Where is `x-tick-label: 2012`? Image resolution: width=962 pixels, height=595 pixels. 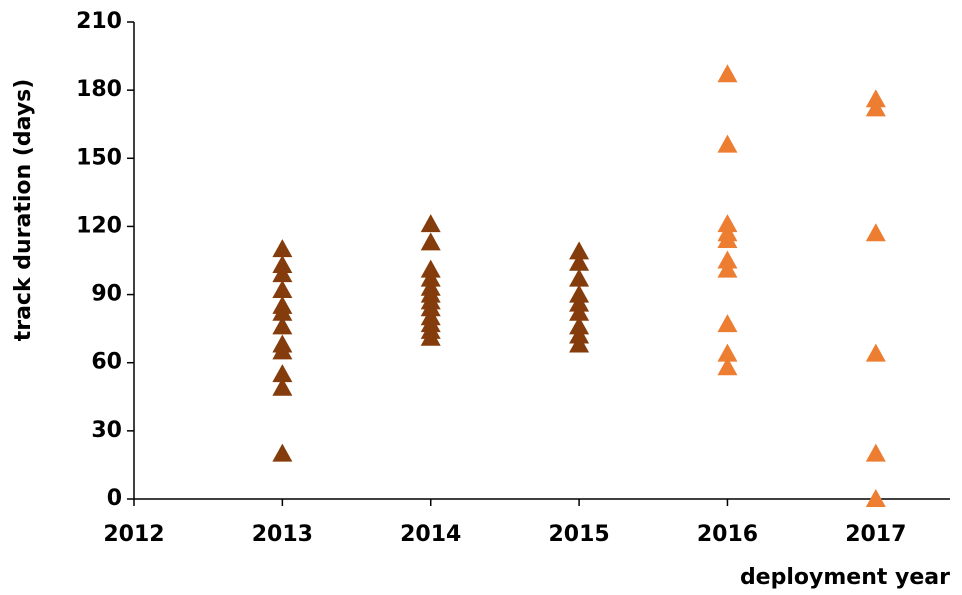
x-tick-label: 2012 is located at coordinates (133, 534).